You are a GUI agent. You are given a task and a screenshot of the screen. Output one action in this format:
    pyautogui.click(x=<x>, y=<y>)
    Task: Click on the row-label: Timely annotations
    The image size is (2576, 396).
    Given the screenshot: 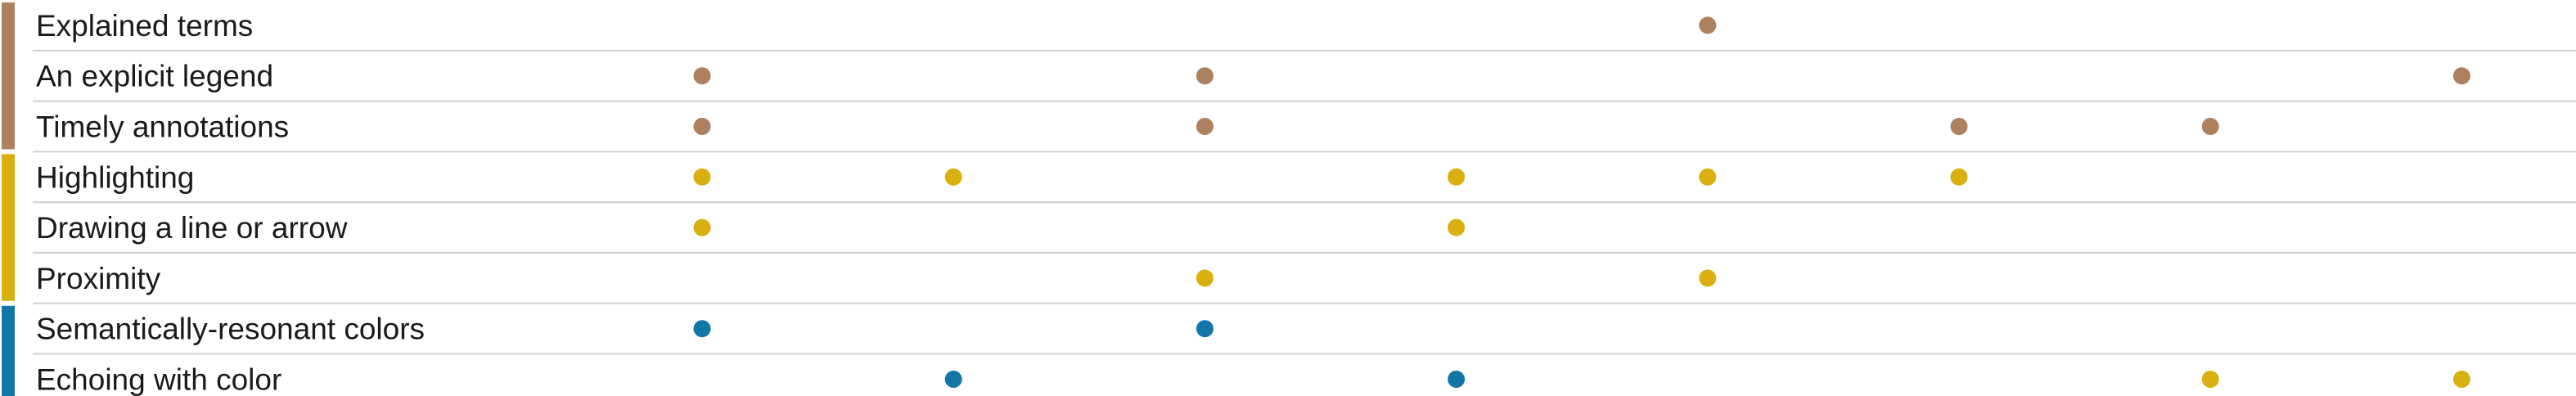 What is the action you would take?
    pyautogui.click(x=162, y=127)
    